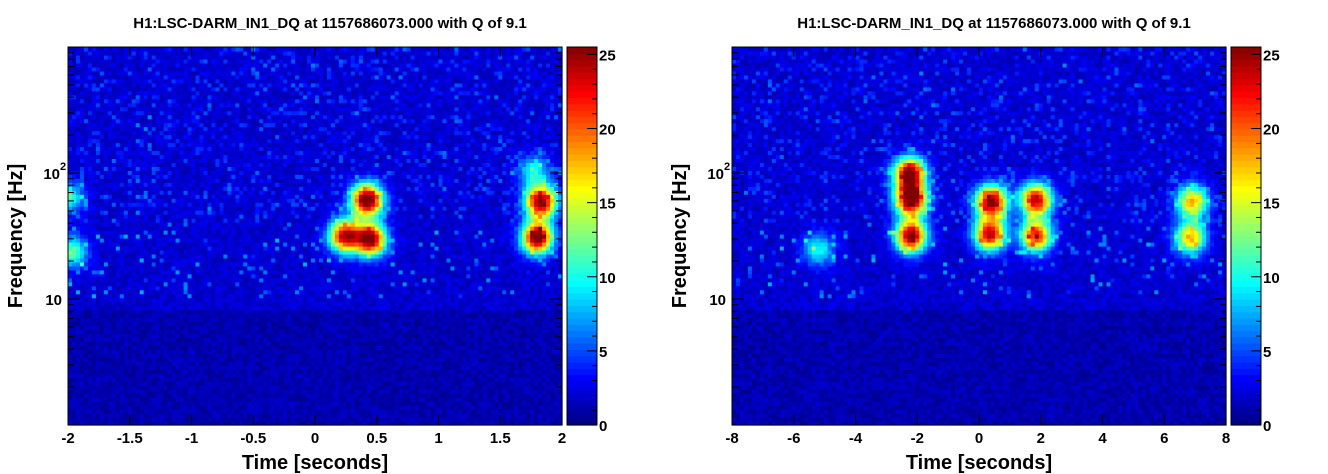  I want to click on x-tick-label: 0.5, so click(376, 438).